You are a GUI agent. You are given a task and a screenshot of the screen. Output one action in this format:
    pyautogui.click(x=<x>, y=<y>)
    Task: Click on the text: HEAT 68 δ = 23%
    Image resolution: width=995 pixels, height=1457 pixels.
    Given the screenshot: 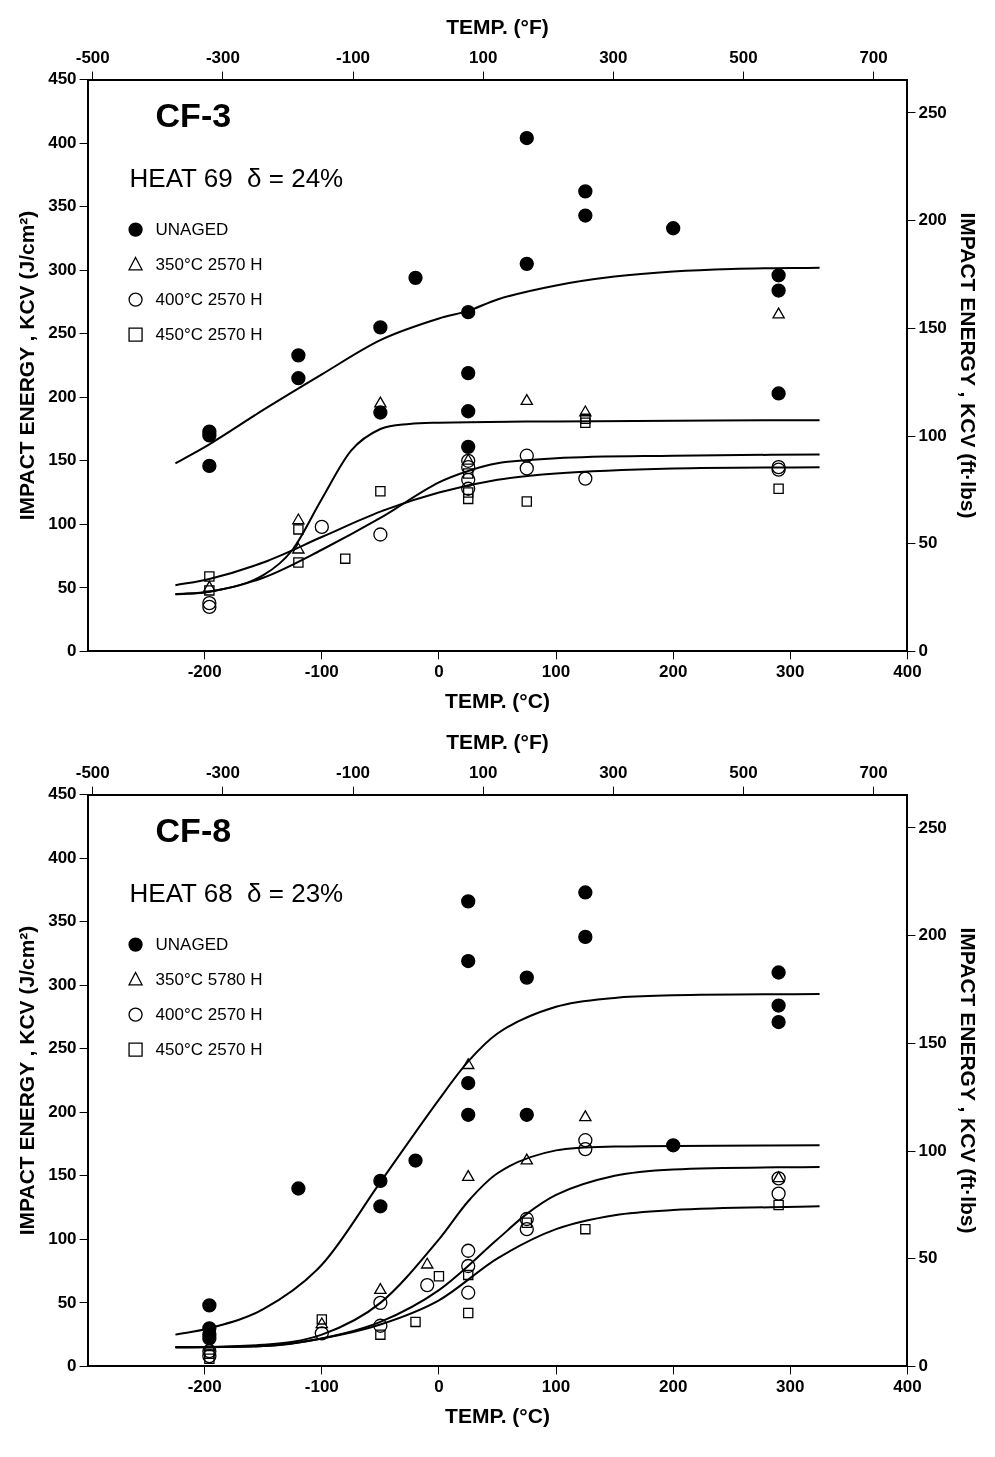 What is the action you would take?
    pyautogui.click(x=236, y=892)
    